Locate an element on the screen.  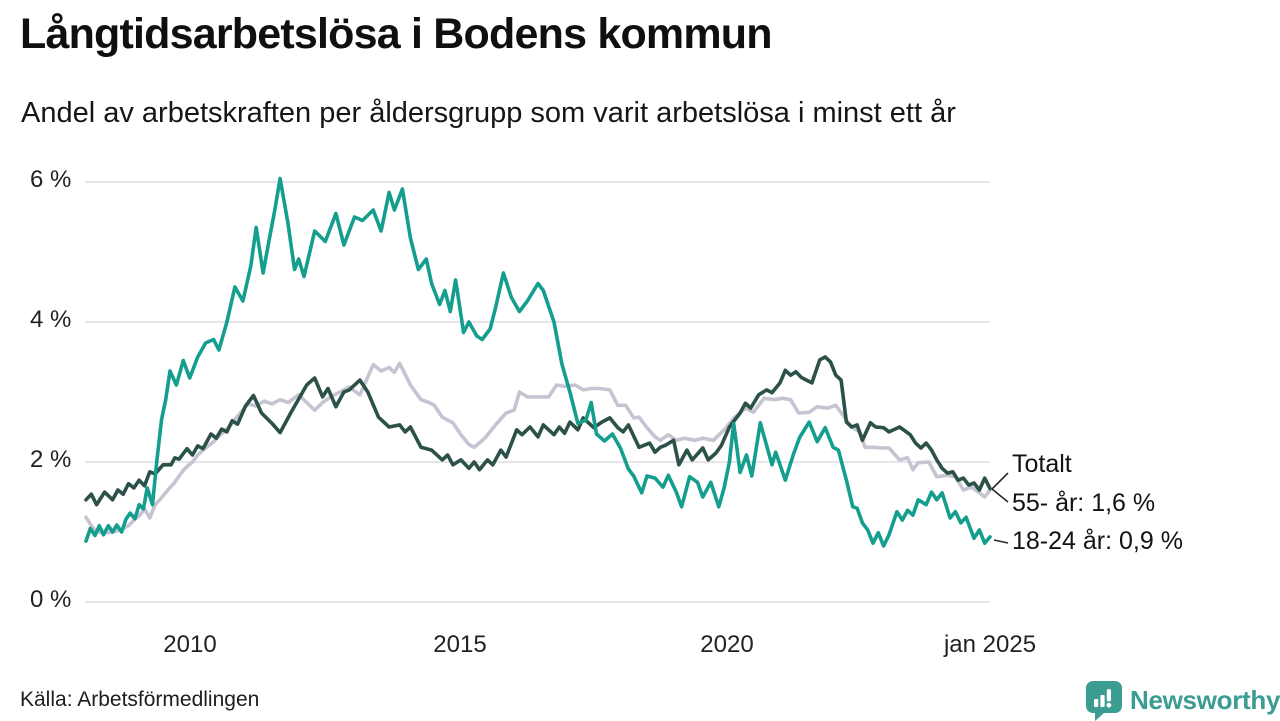
x-tick-2015: 2015 is located at coordinates (460, 644).